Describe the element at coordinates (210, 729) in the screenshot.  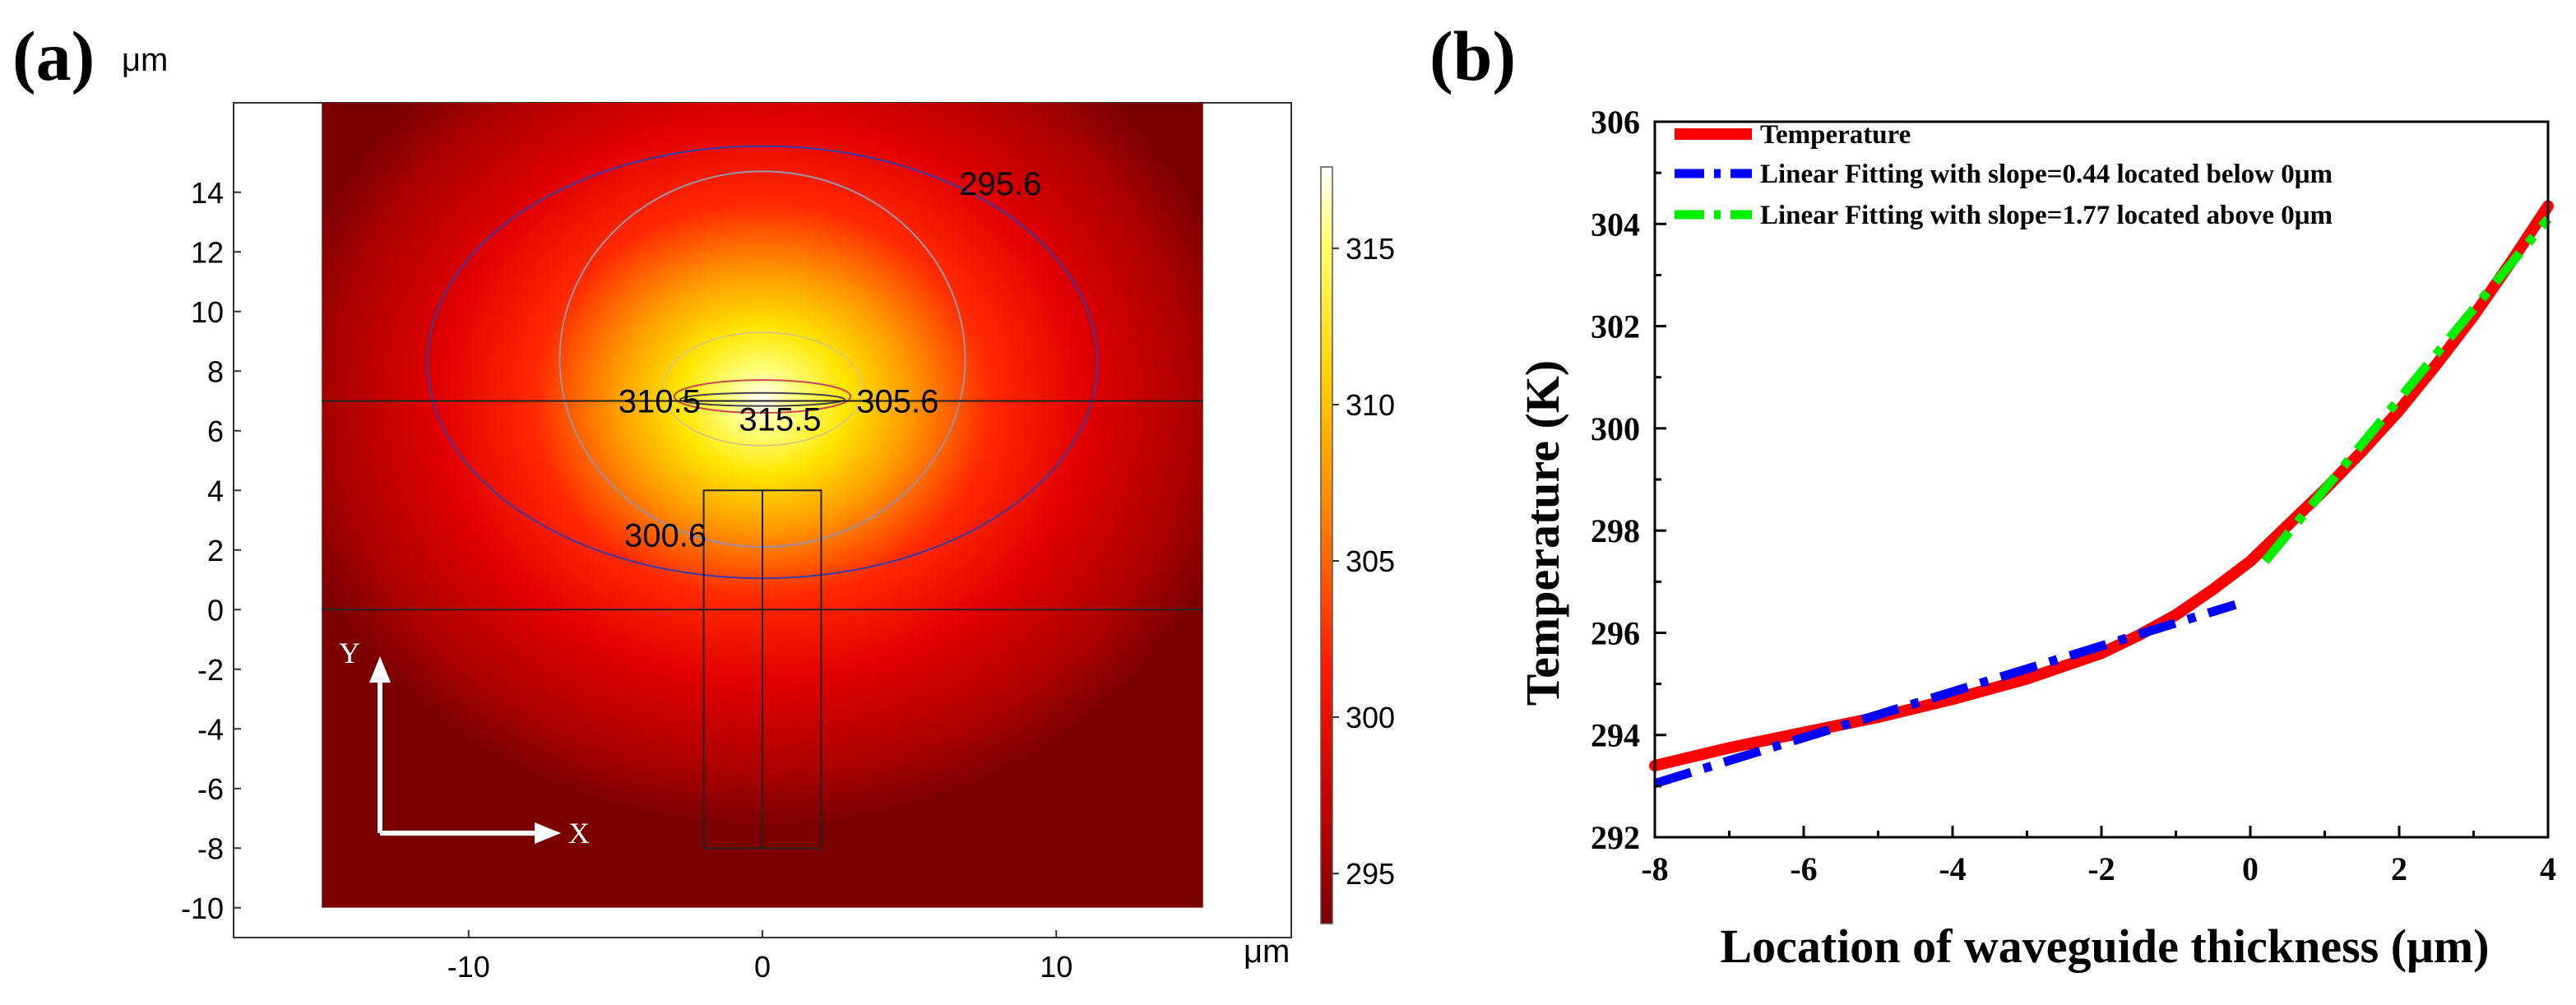
I see `y-tick-label: -4` at that location.